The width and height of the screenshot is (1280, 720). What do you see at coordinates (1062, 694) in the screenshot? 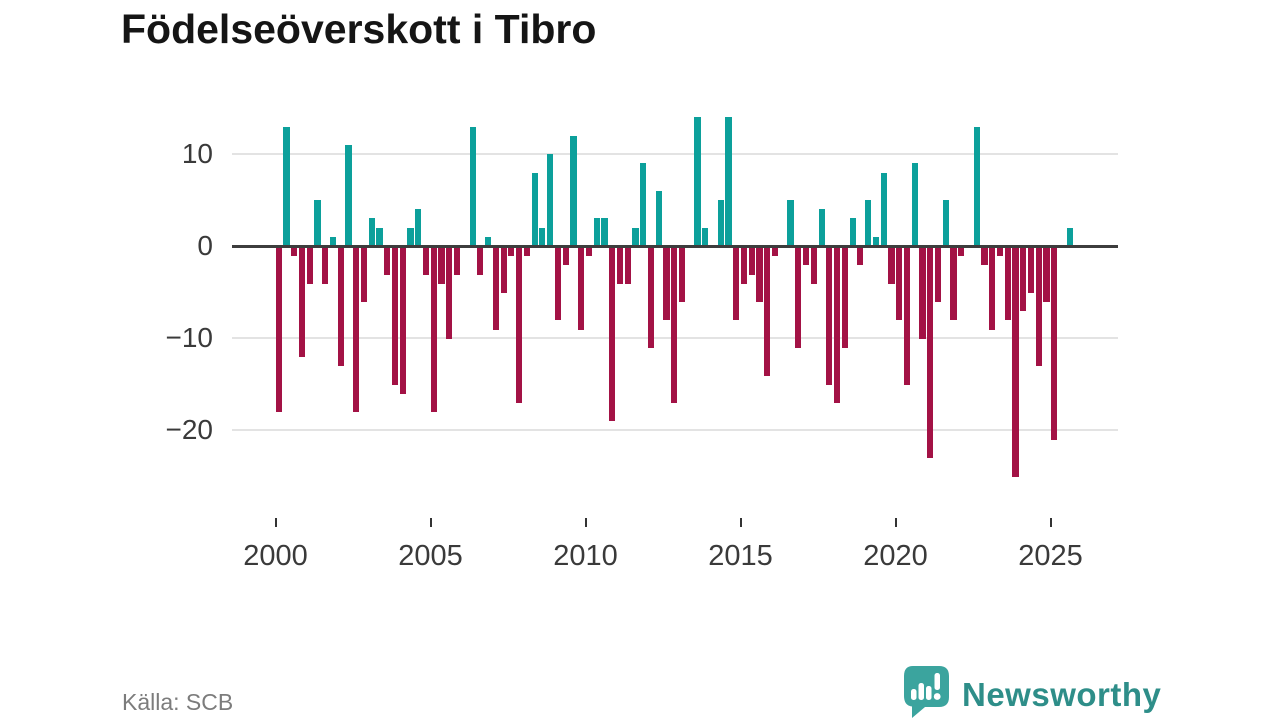
I see `newsworthy-logo-text: Newsworthy` at bounding box center [1062, 694].